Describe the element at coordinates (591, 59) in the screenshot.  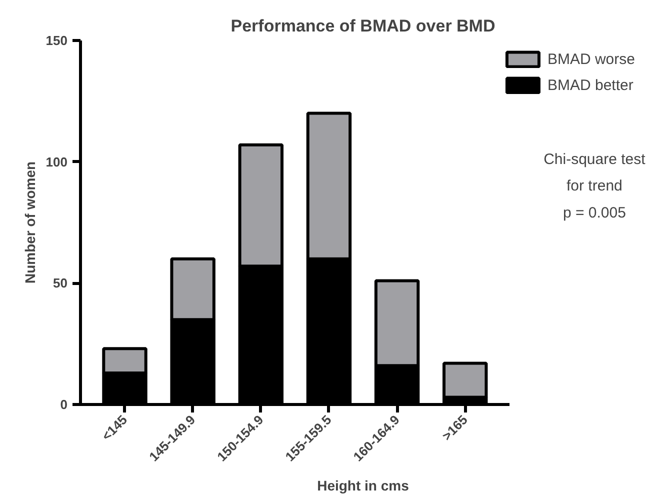
I see `legend-label: BMAD worse` at that location.